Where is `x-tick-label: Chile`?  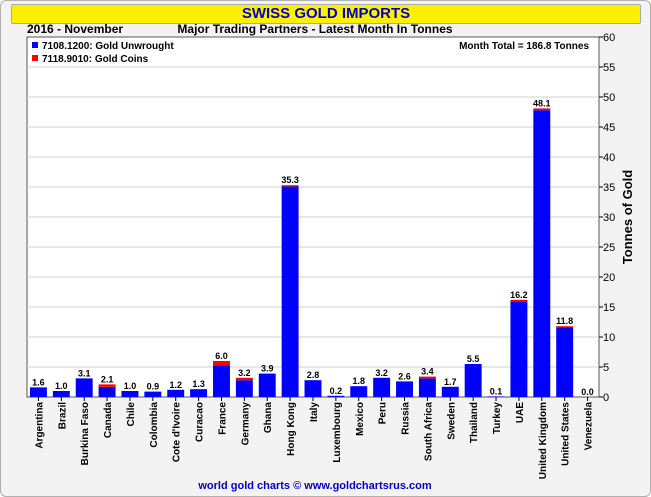 x-tick-label: Chile is located at coordinates (131, 414).